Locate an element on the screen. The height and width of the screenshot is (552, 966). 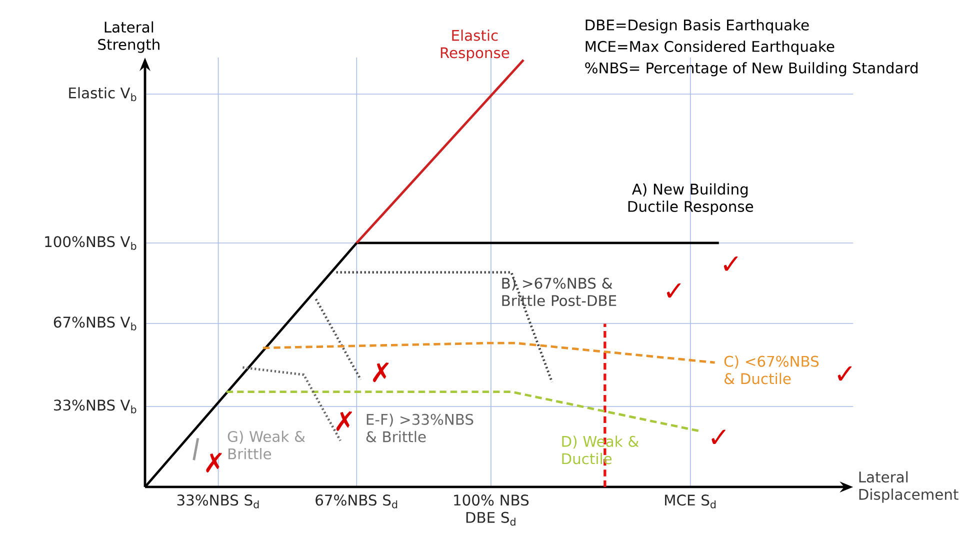
text: G) Weak & Brittle is located at coordinates (267, 445).